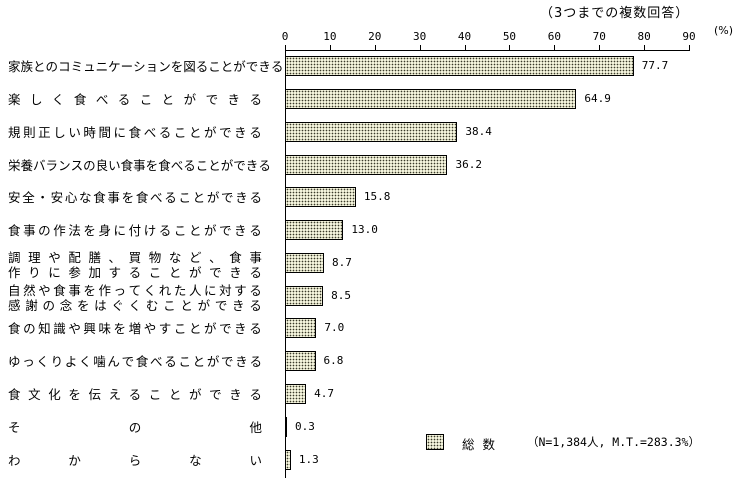  Describe the element at coordinates (464, 36) in the screenshot. I see `x-tick-label: 40` at that location.